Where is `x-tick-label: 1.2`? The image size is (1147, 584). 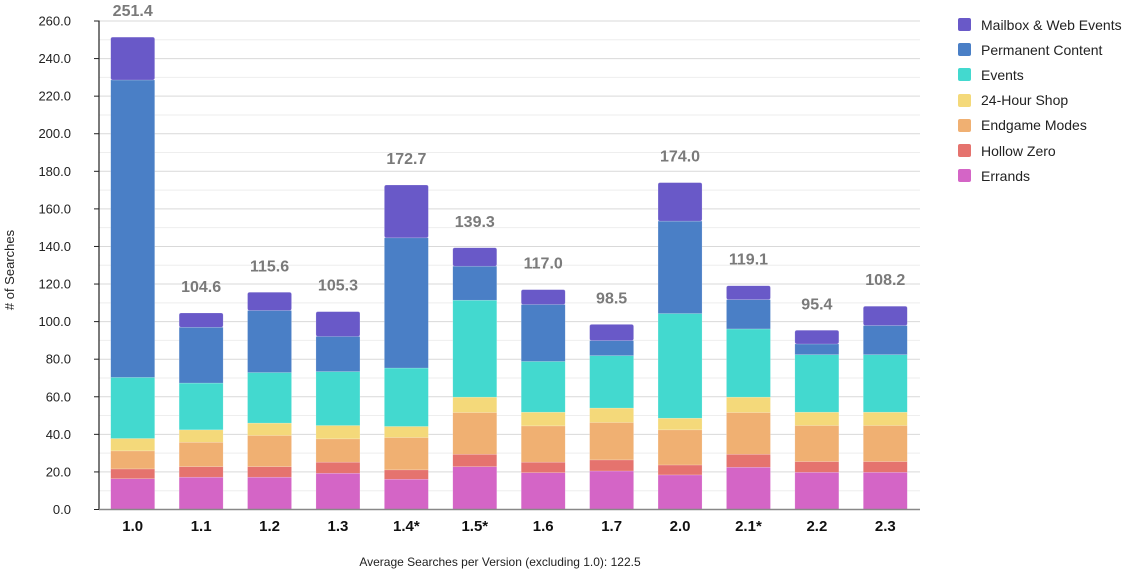
x-tick-label: 1.2 is located at coordinates (269, 526).